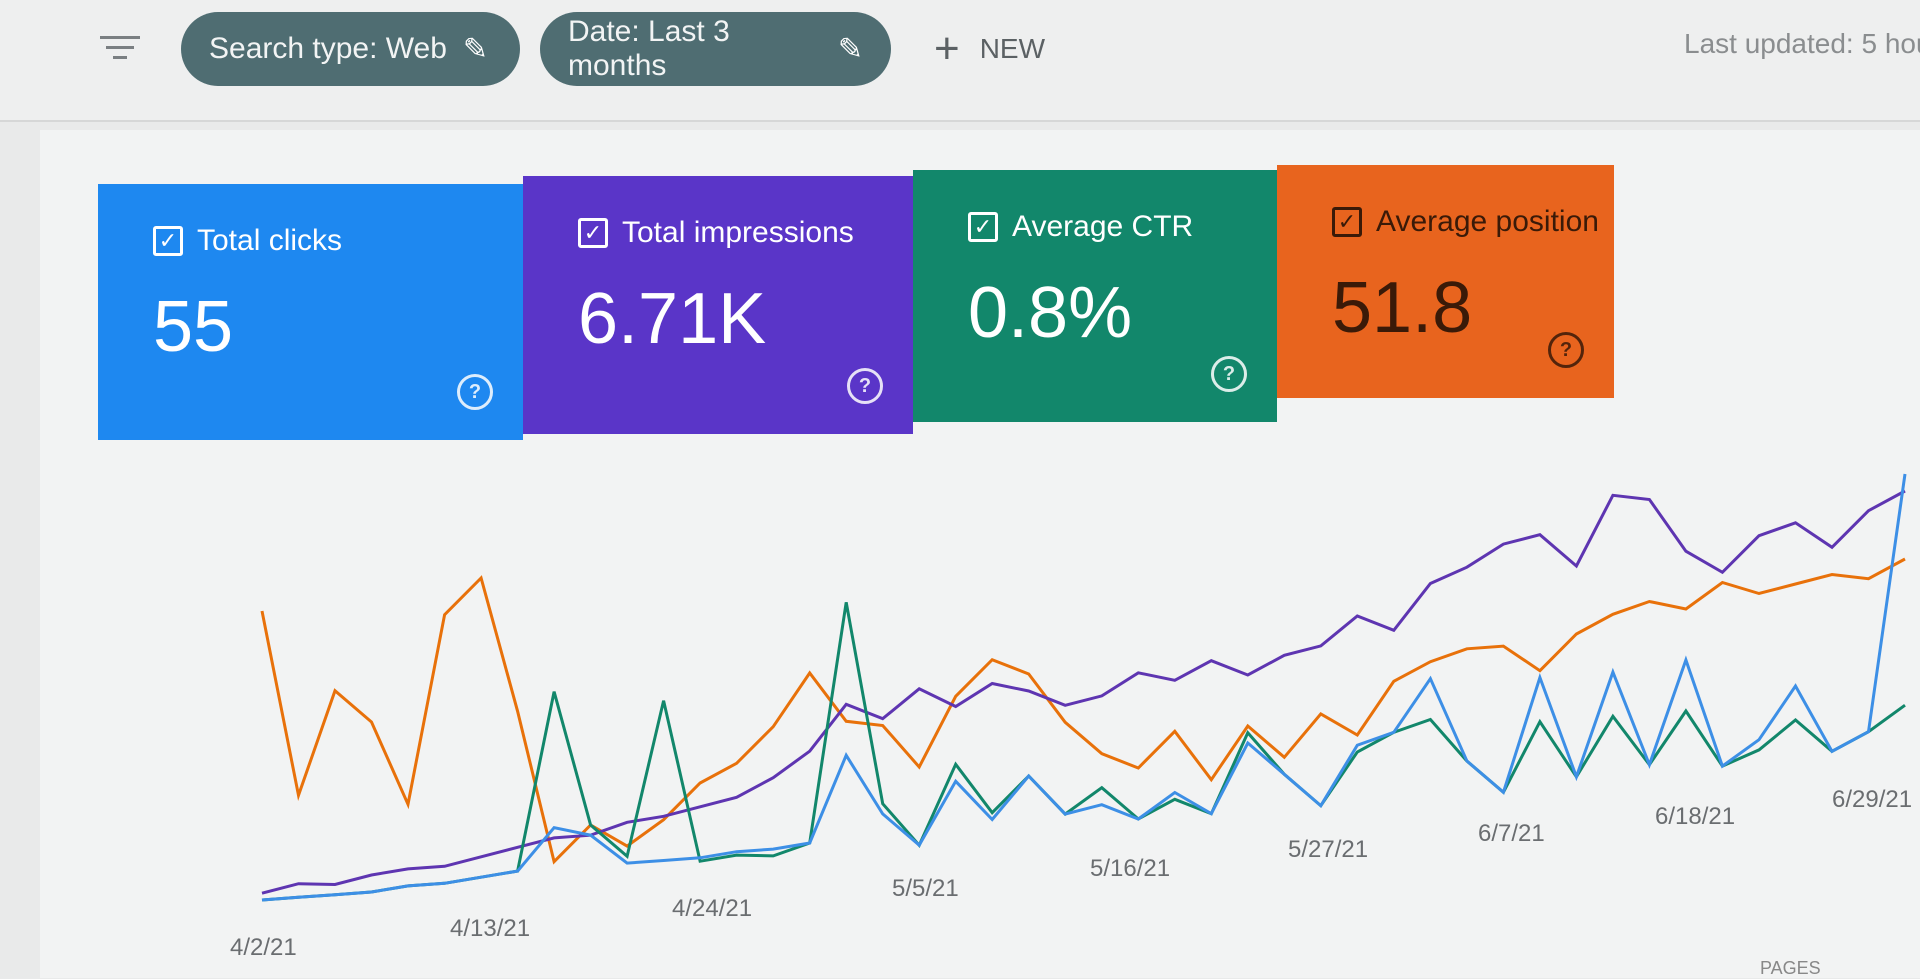 The height and width of the screenshot is (979, 1920). What do you see at coordinates (328, 48) in the screenshot?
I see `chip-label: Search type: Web` at bounding box center [328, 48].